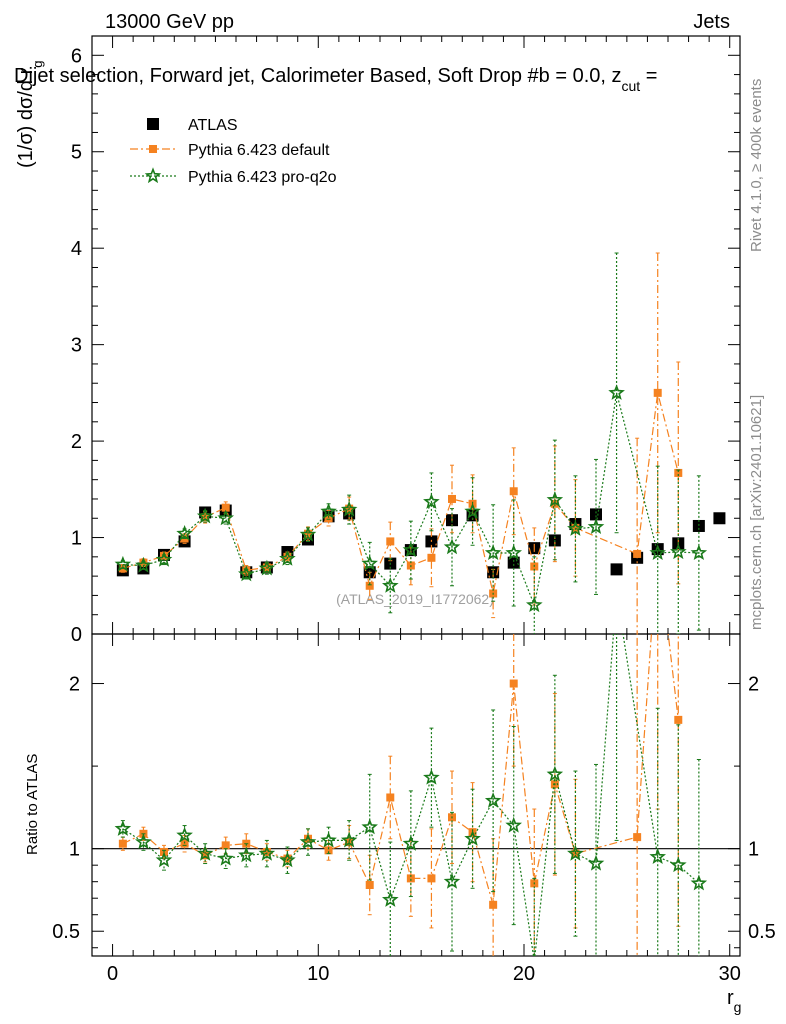 Image resolution: width=786 pixels, height=1024 pixels. I want to click on y-tick-label: 0, so click(76, 635).